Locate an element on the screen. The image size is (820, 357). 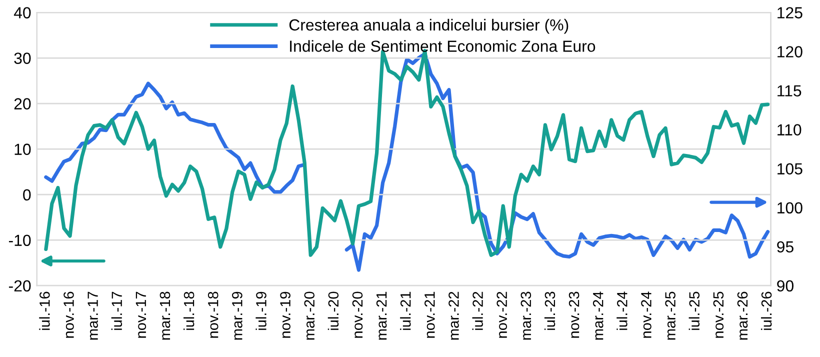
y2-tick-label: 95 is located at coordinates (785, 247).